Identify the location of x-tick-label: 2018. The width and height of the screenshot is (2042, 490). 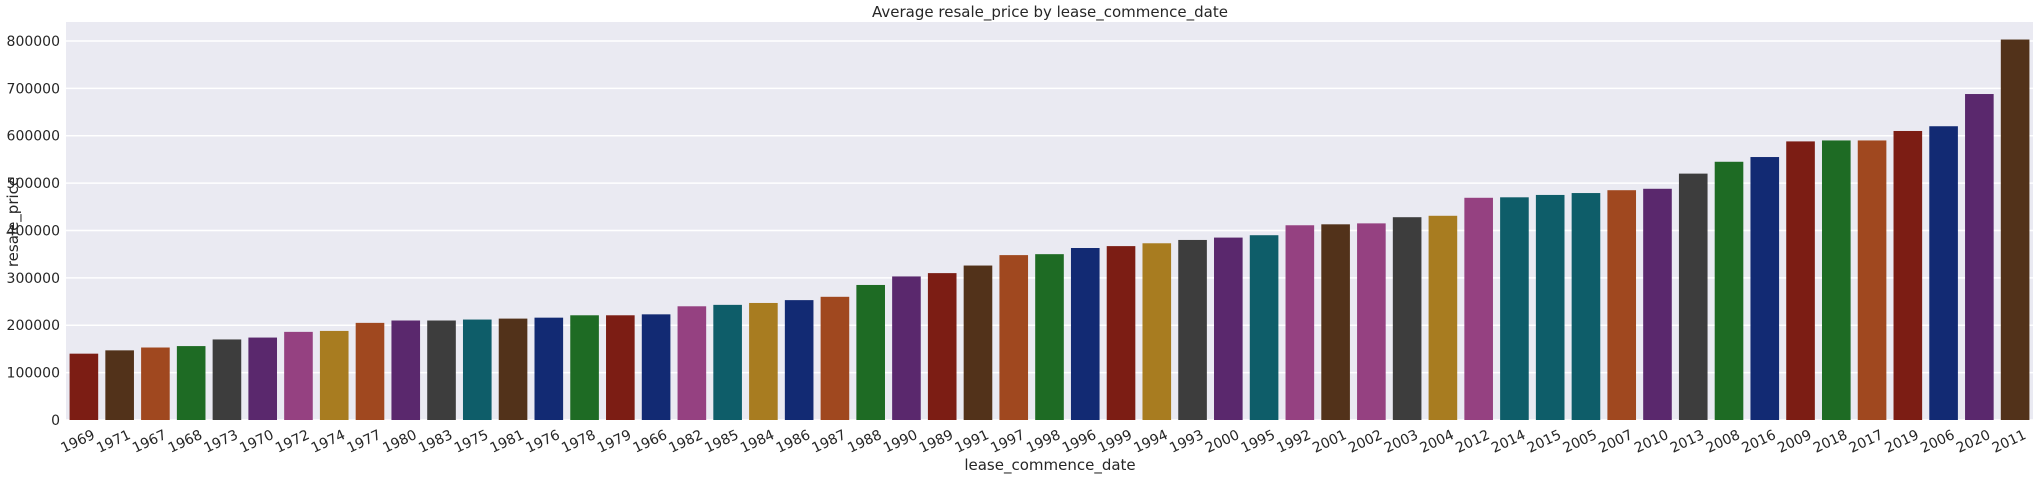
(1830, 442).